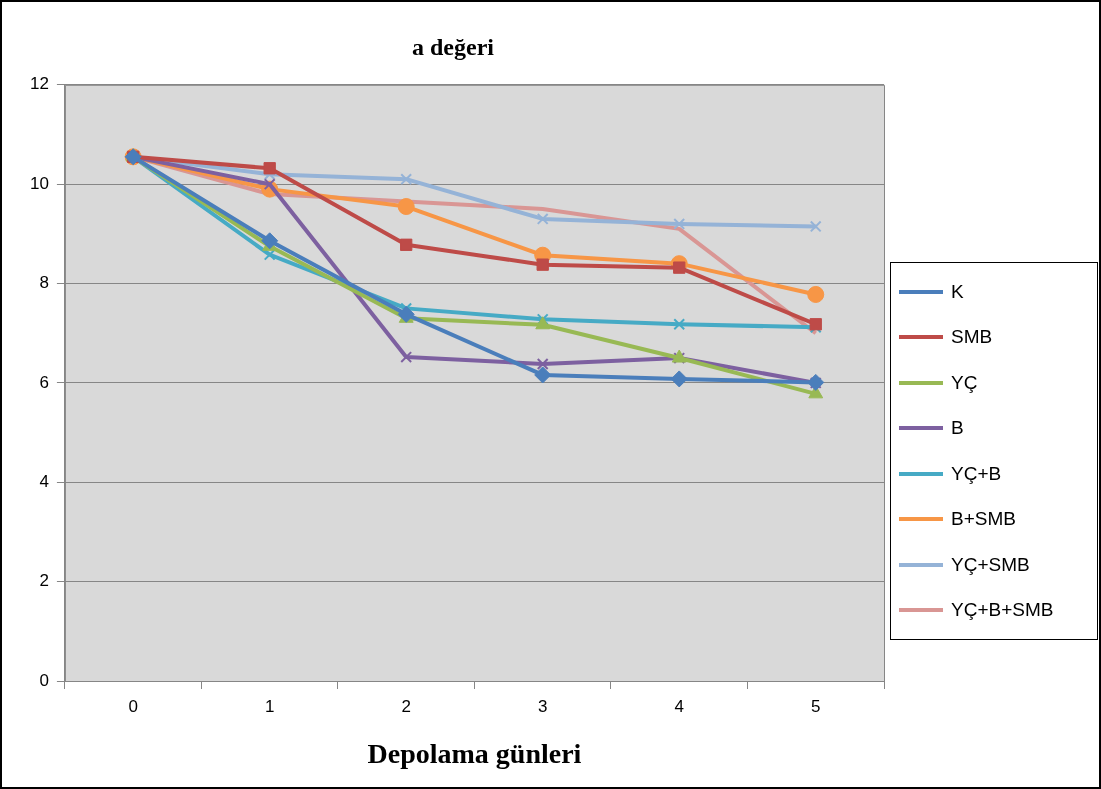 This screenshot has width=1101, height=789. I want to click on y-tick-label: 4, so click(44, 481).